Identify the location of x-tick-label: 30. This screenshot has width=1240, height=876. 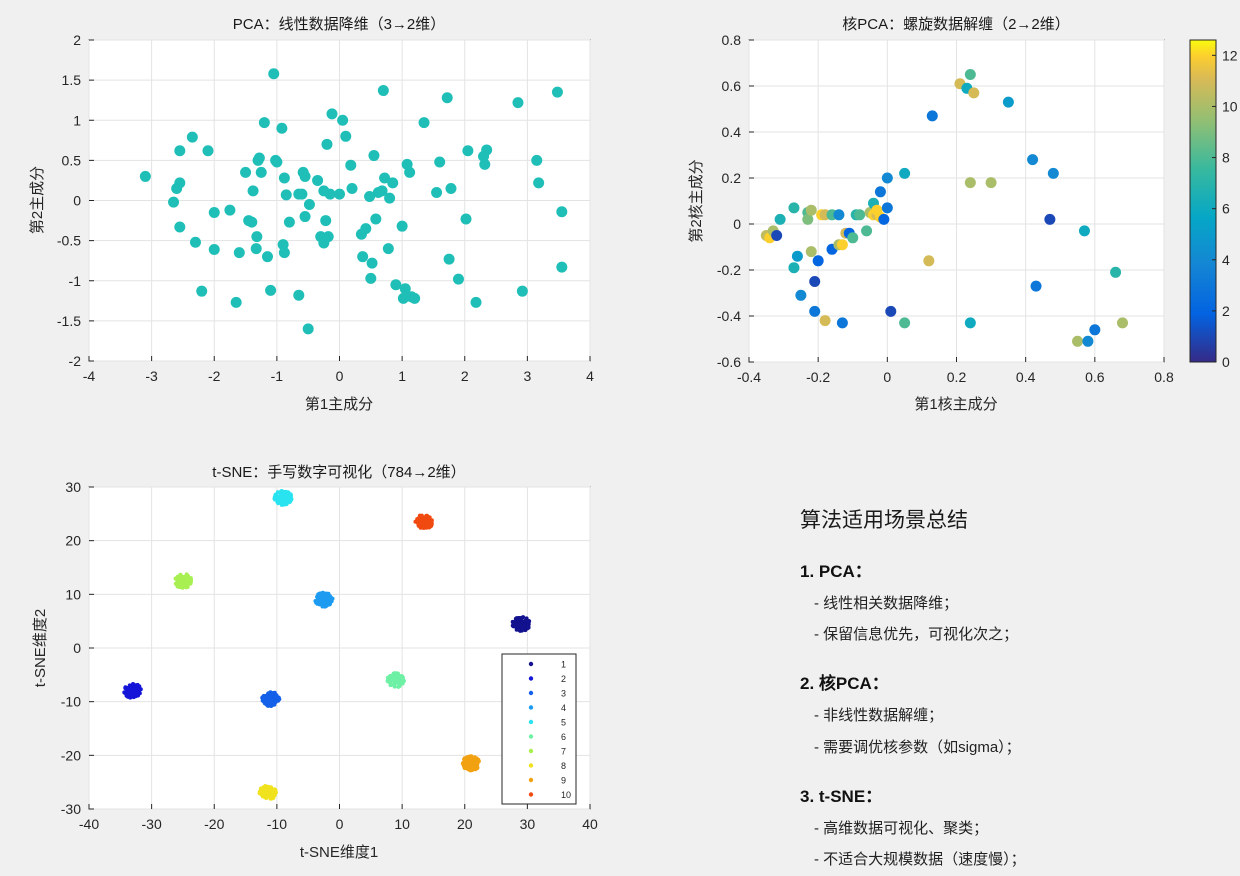
(528, 824).